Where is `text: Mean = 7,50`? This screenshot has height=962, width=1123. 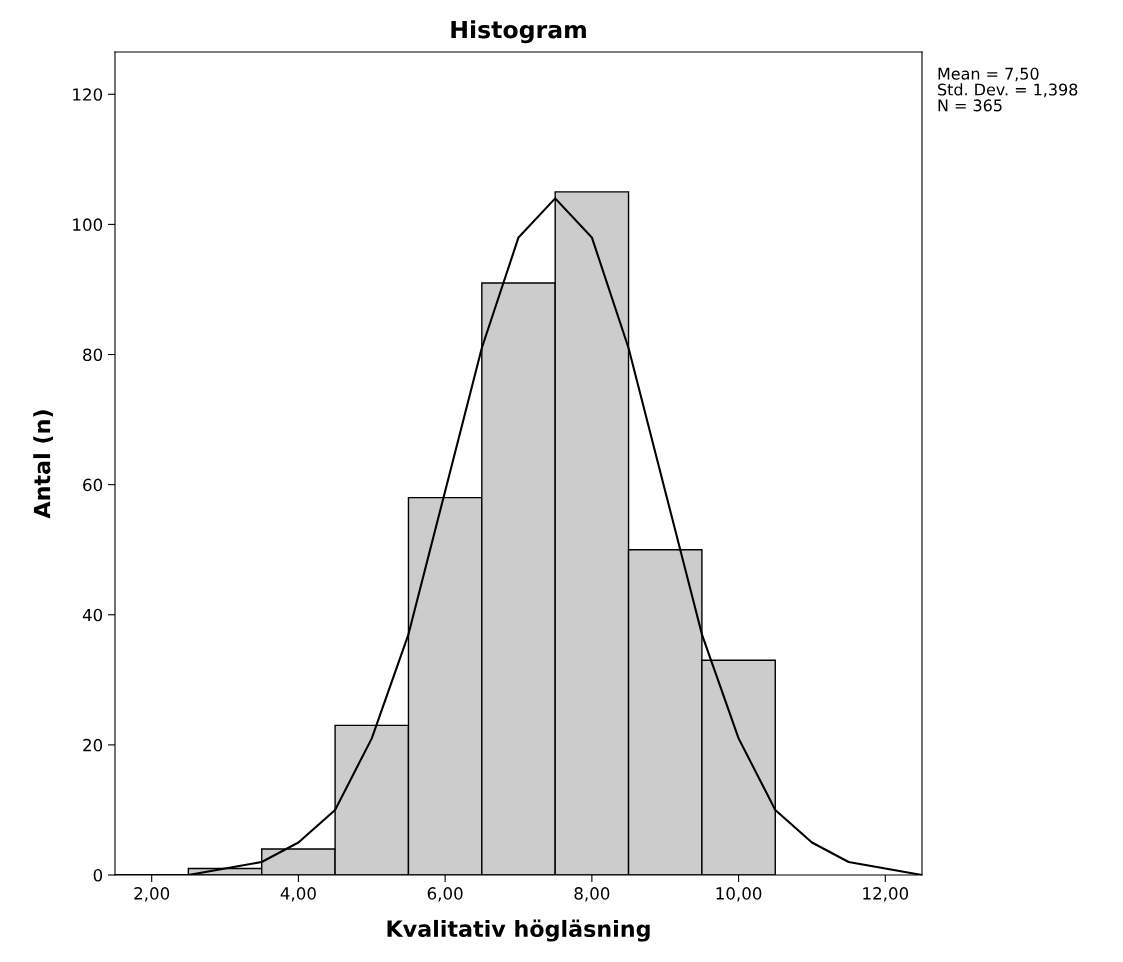
text: Mean = 7,50 is located at coordinates (988, 74).